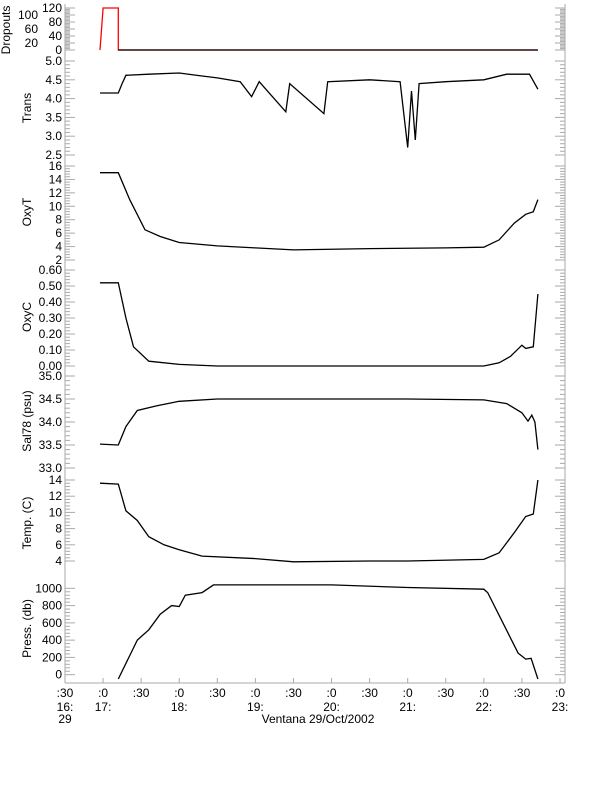 The height and width of the screenshot is (785, 612). What do you see at coordinates (53, 80) in the screenshot?
I see `y-tick-label: 4.5` at bounding box center [53, 80].